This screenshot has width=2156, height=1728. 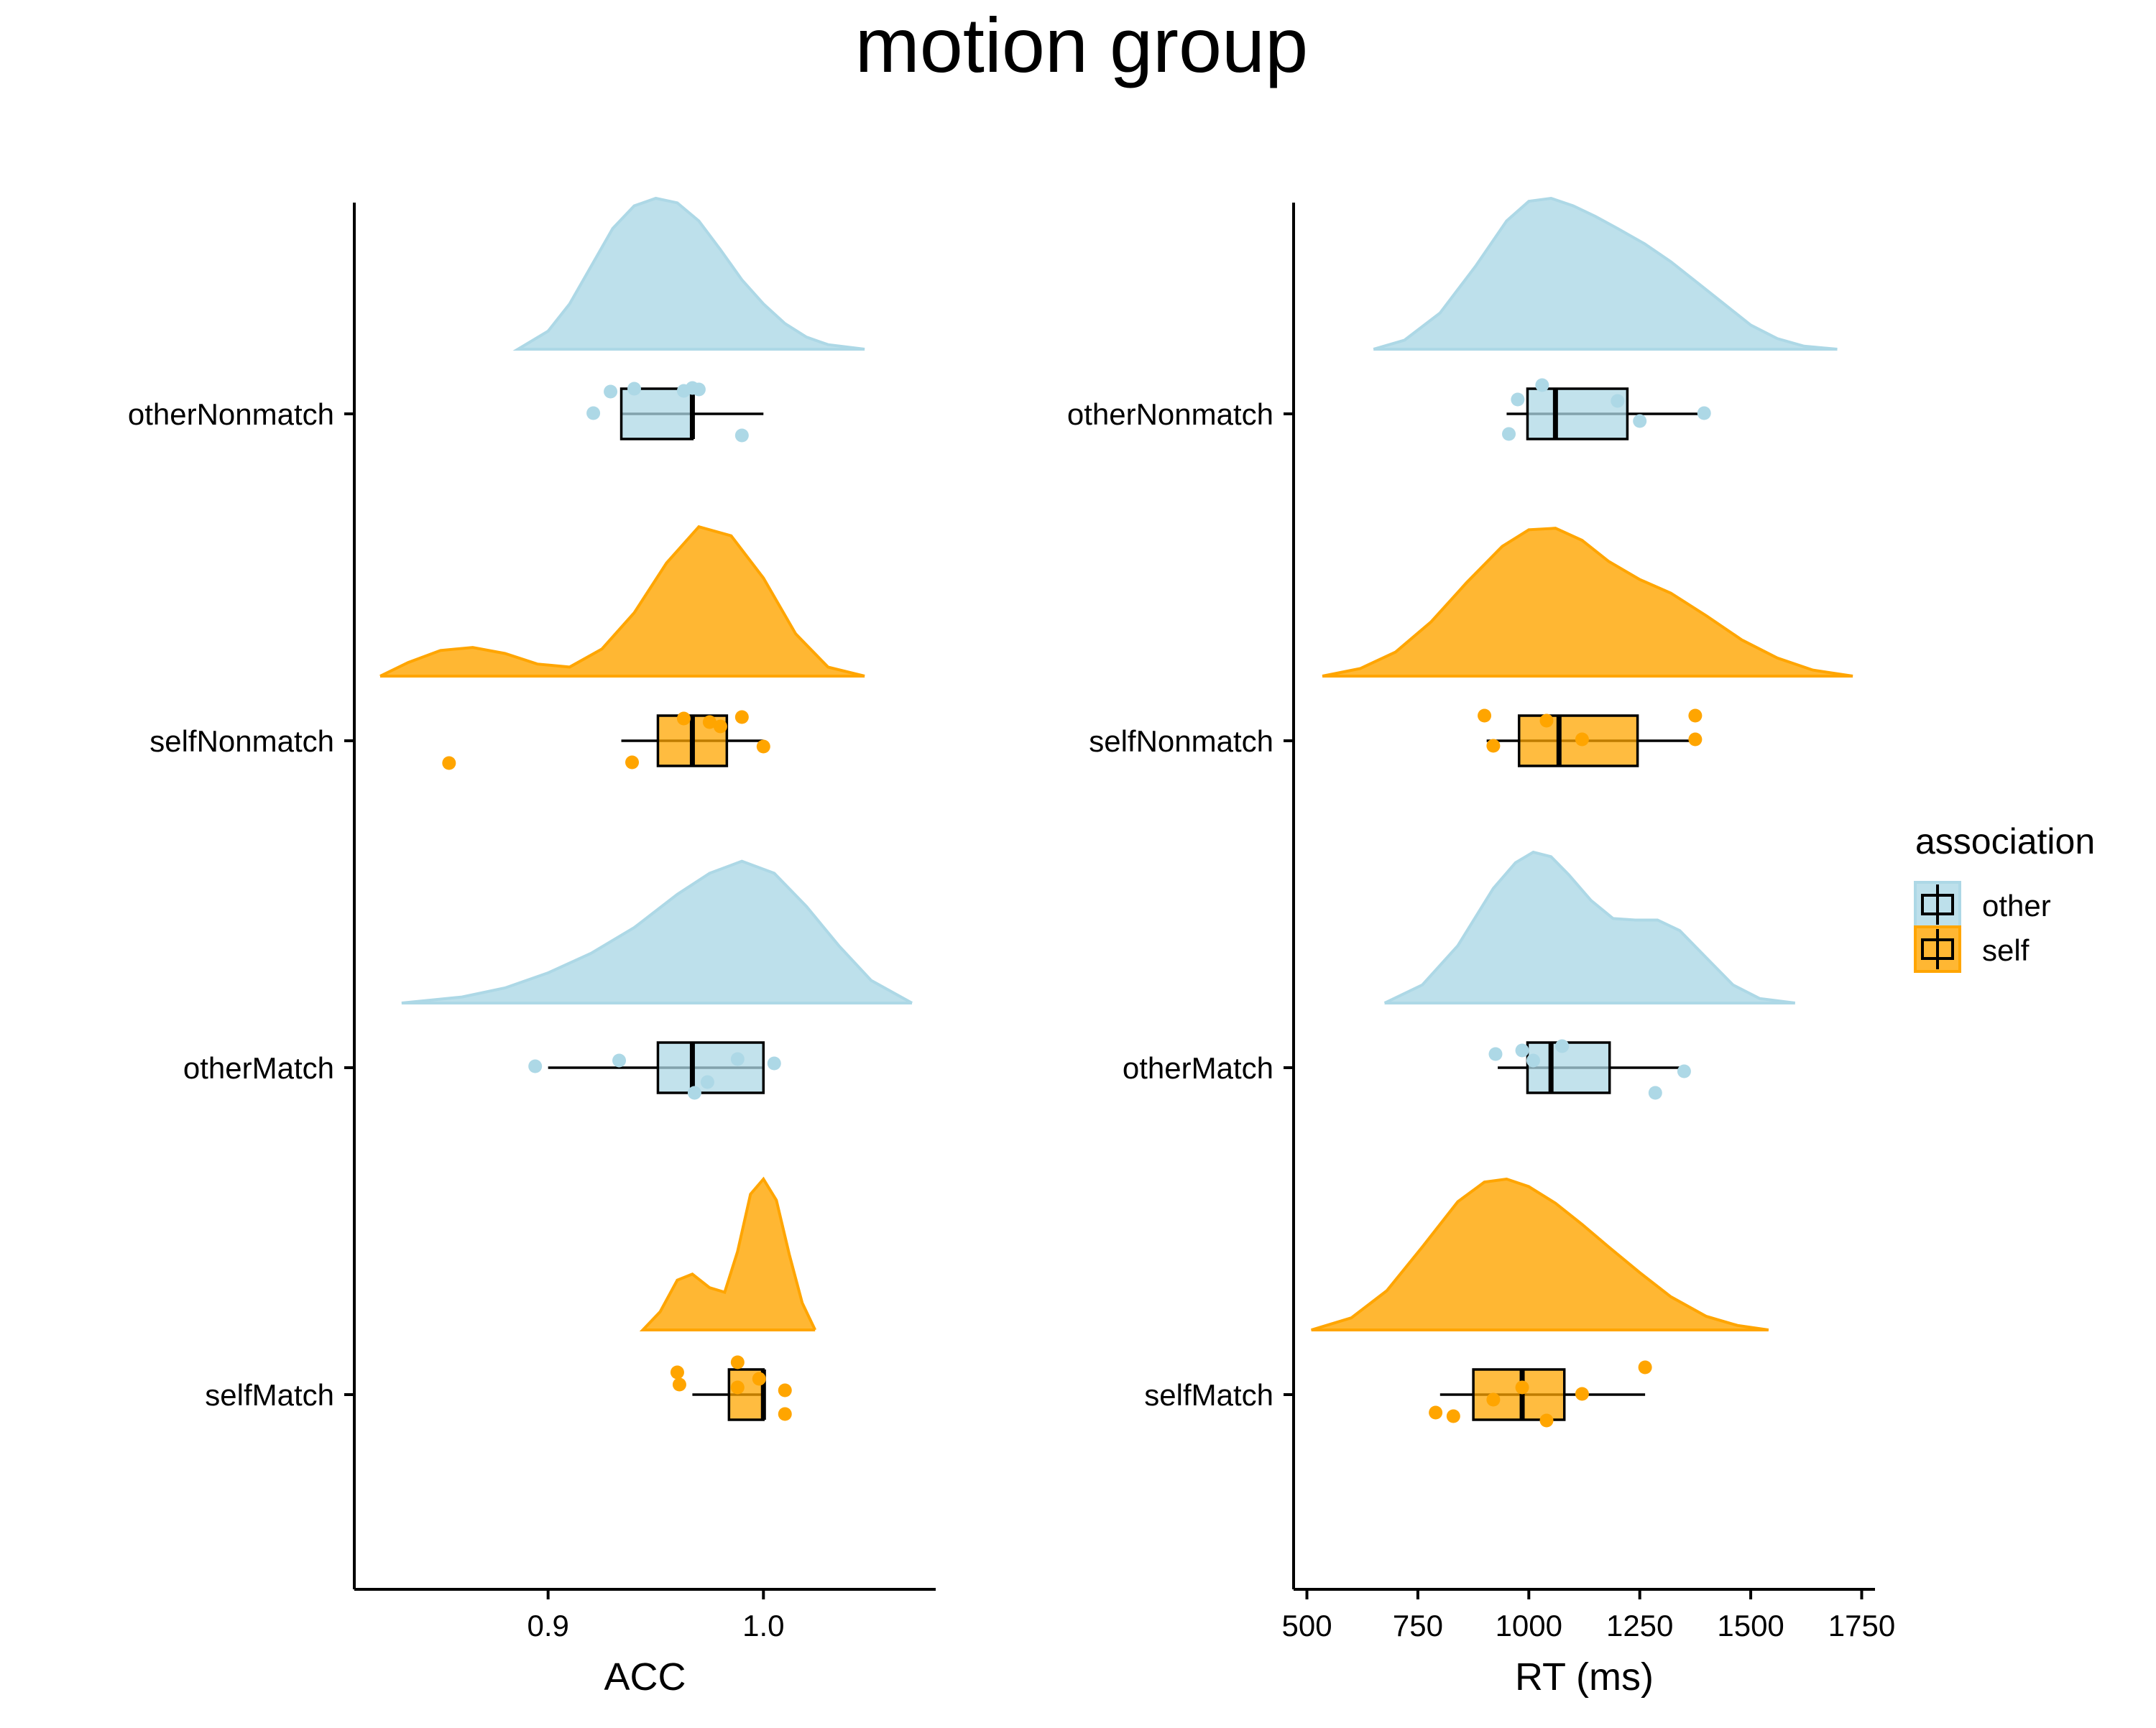 I want to click on density-acc-selfMatch, so click(x=728, y=1253).